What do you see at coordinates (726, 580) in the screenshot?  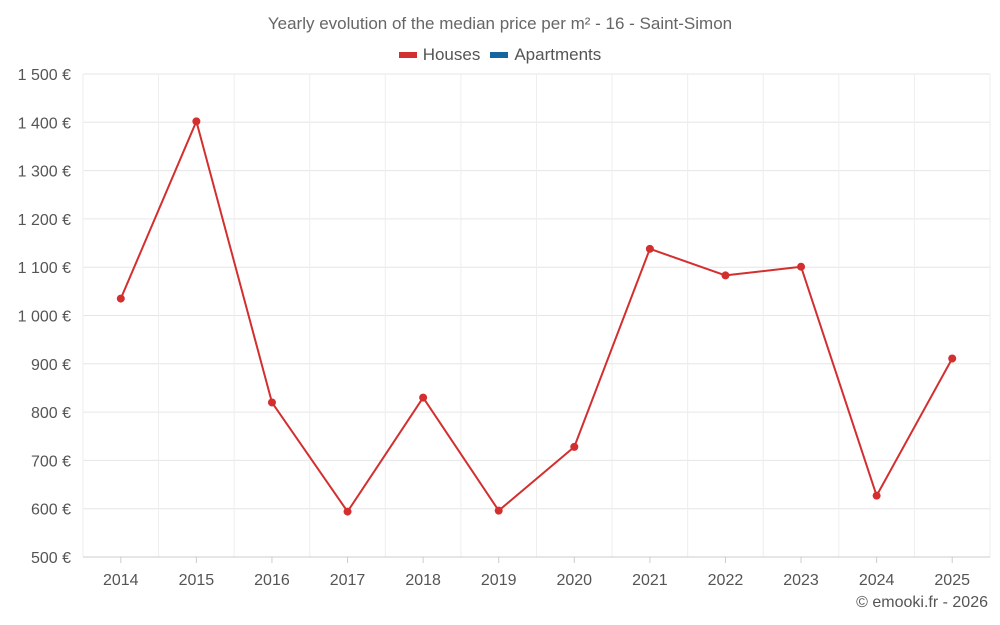 I see `x-tick-label: 2022` at bounding box center [726, 580].